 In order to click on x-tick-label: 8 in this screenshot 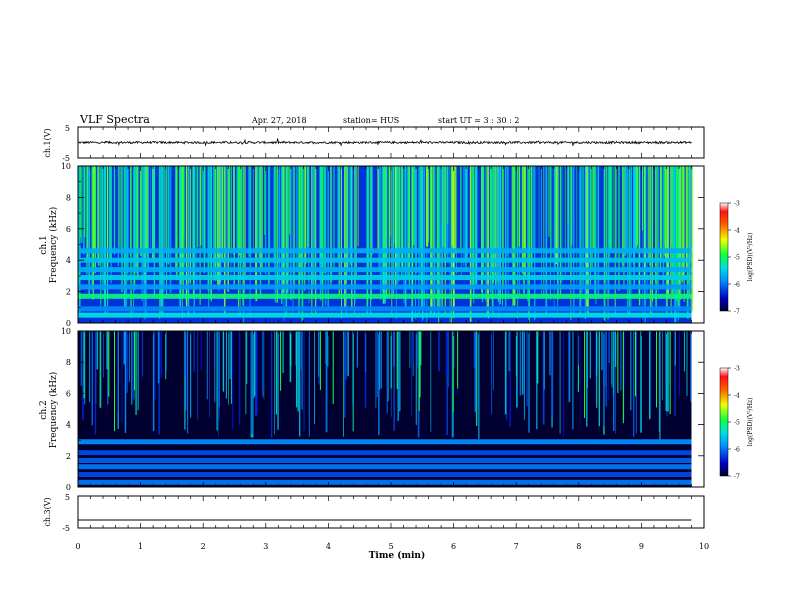, I will do `click(578, 546)`.